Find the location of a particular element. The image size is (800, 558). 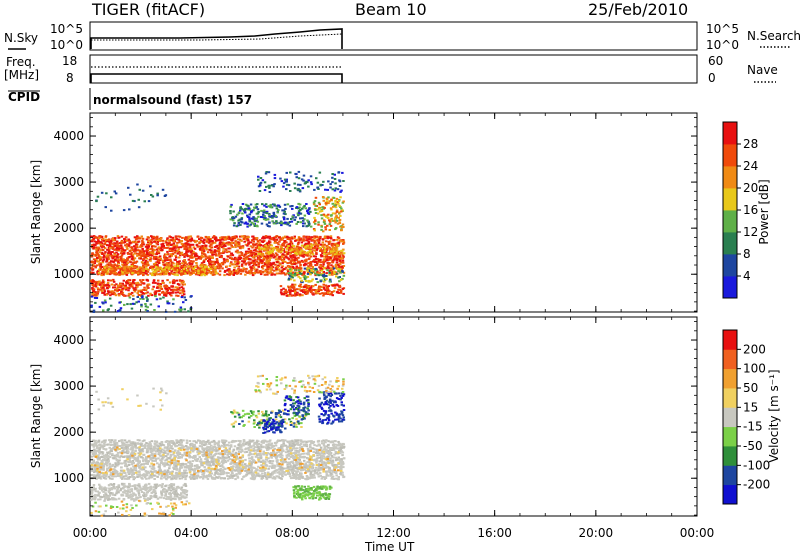

y-tick-label: 1000 is located at coordinates (68, 274).